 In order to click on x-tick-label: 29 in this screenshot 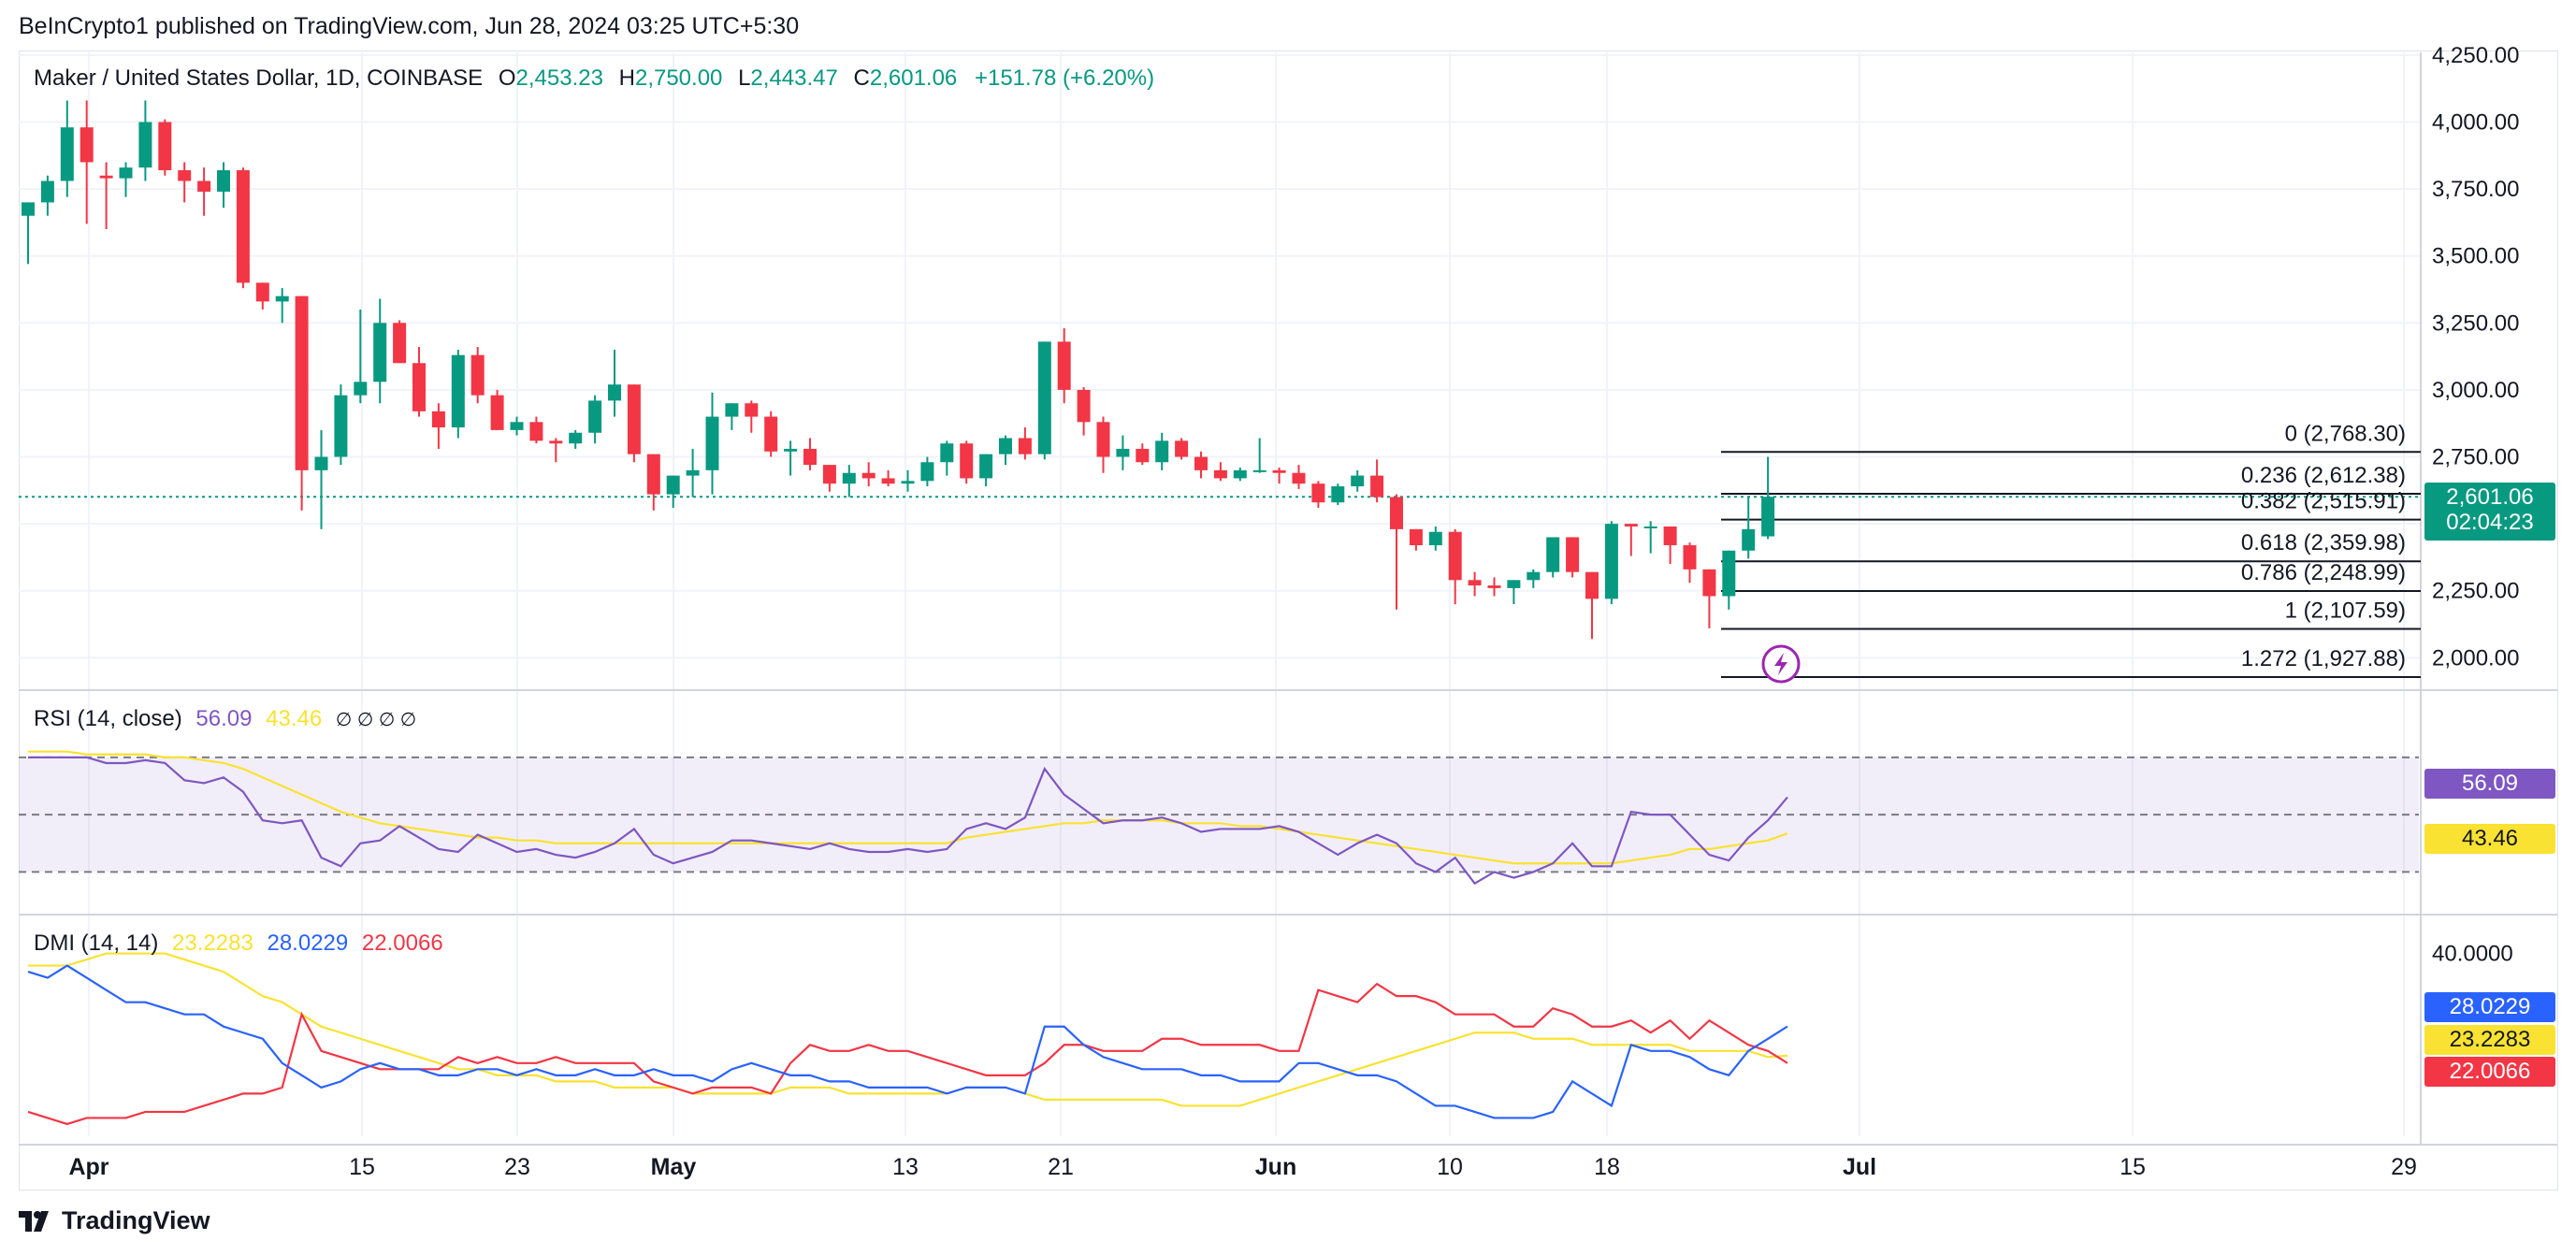, I will do `click(2404, 1167)`.